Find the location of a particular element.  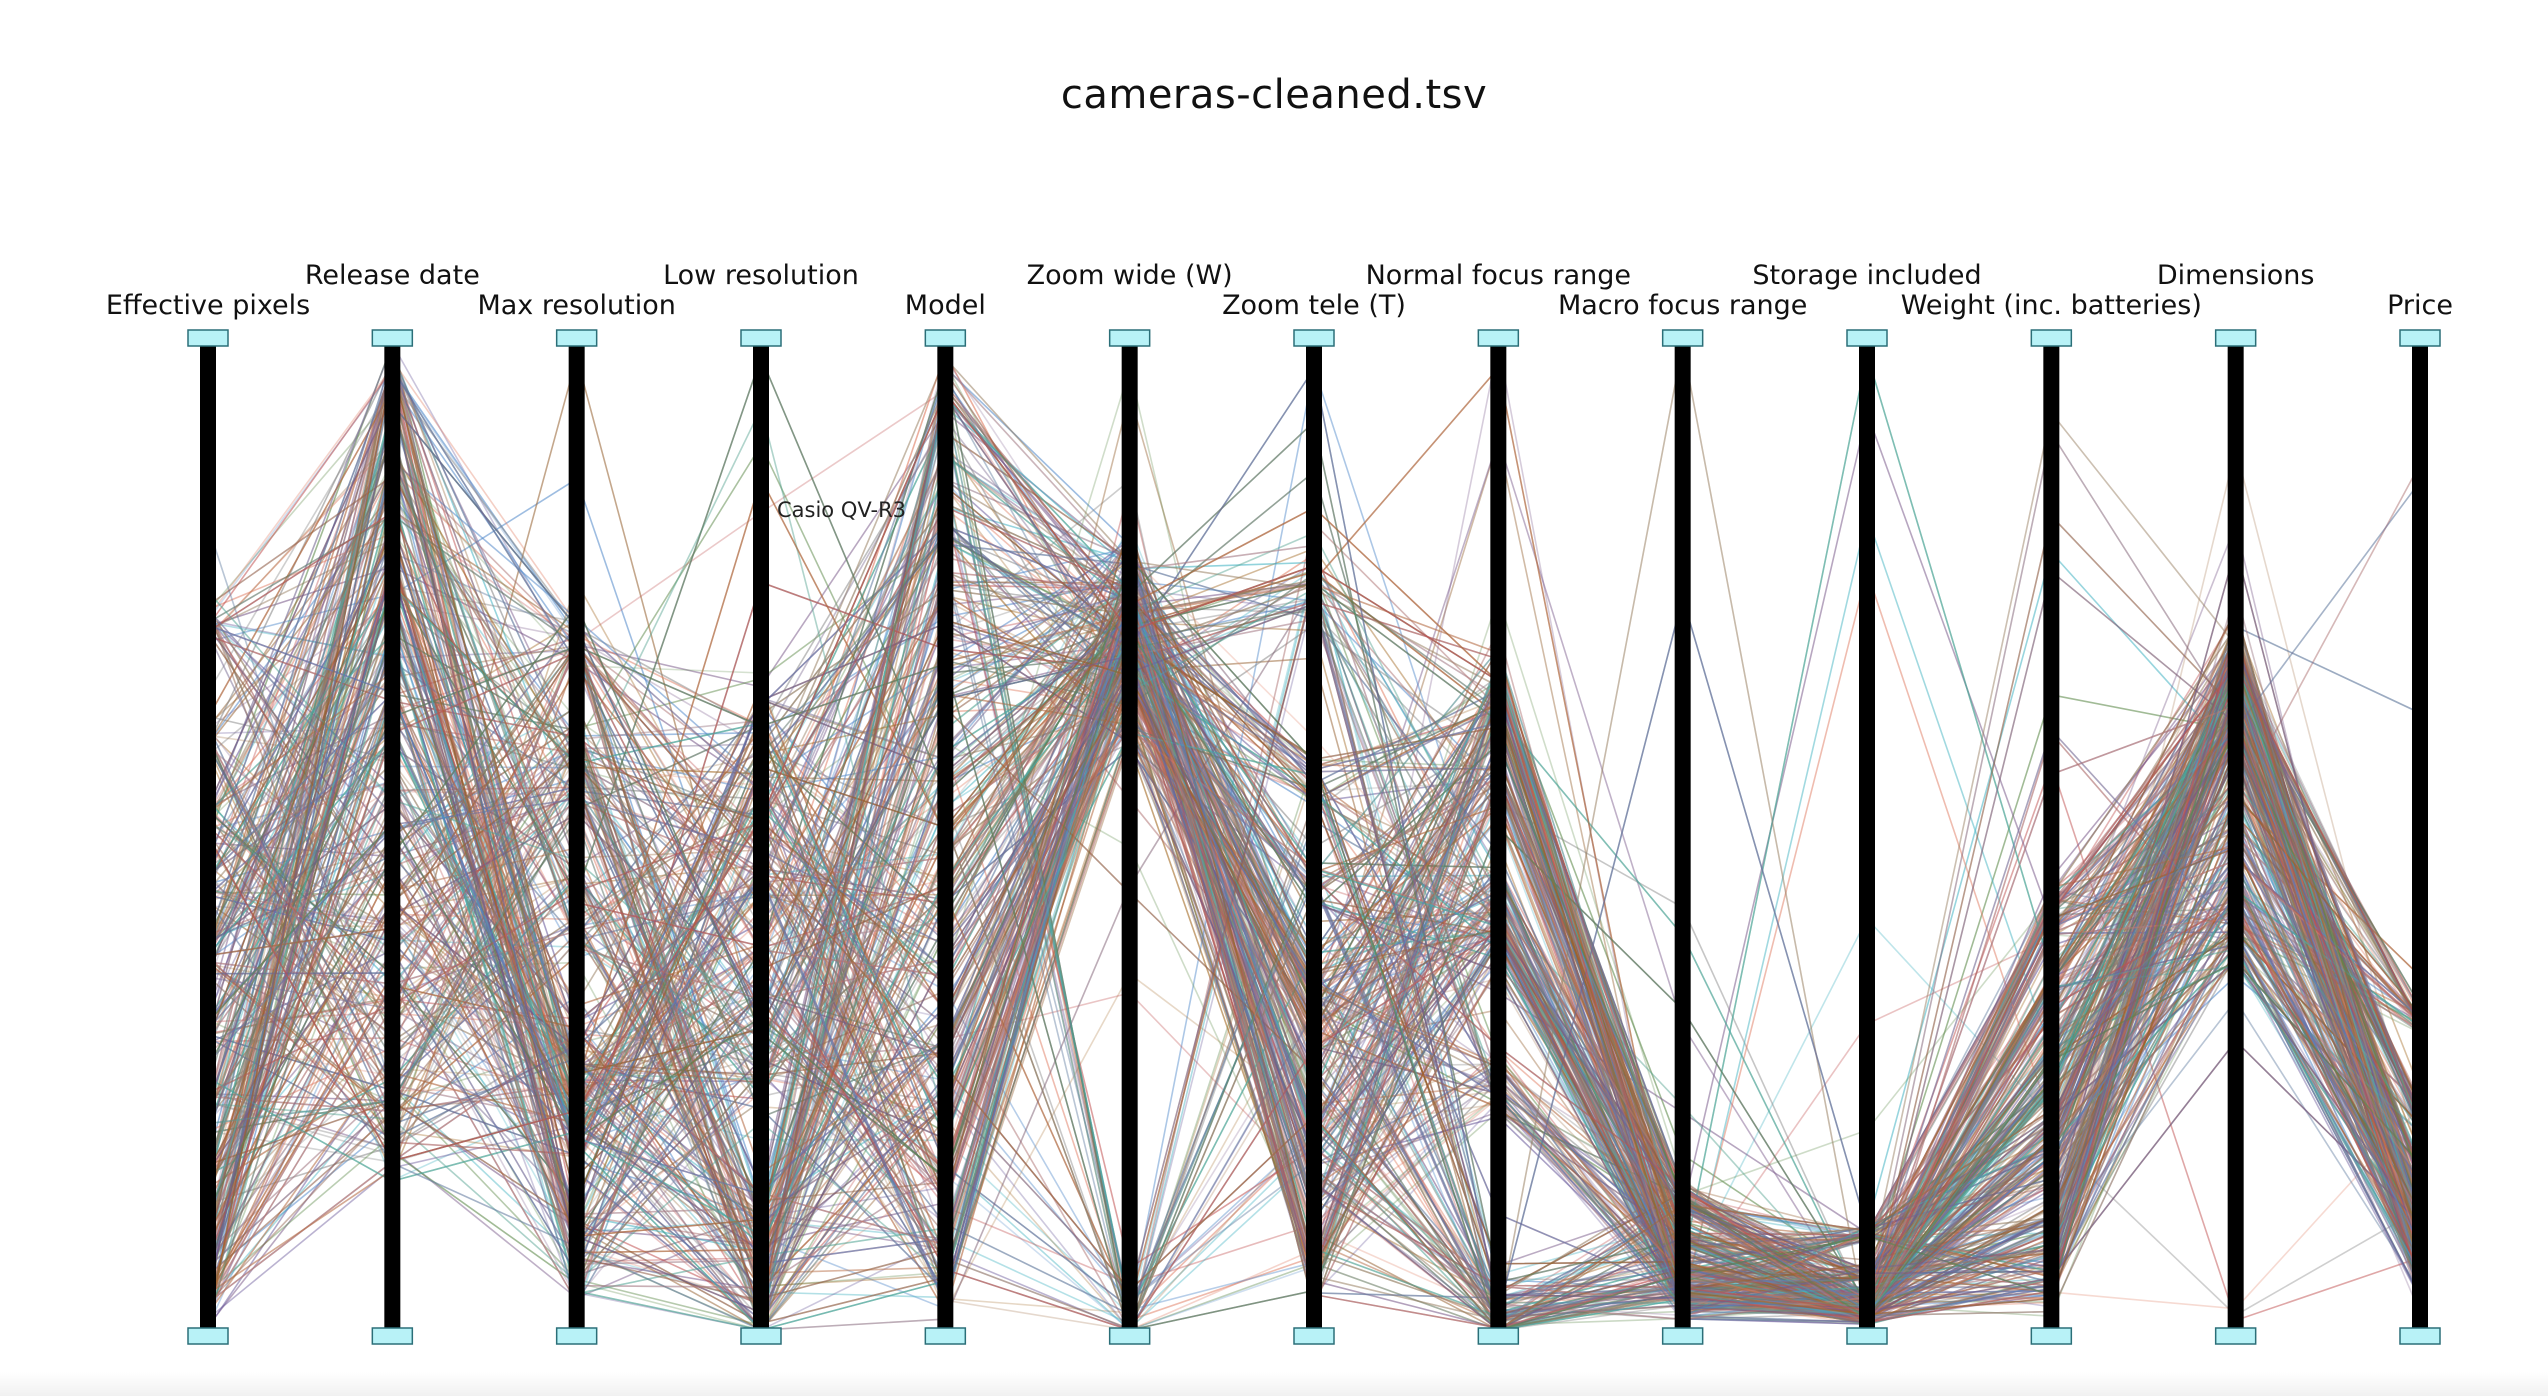

chart-title: cameras-cleaned.tsv is located at coordinates (1274, 95).